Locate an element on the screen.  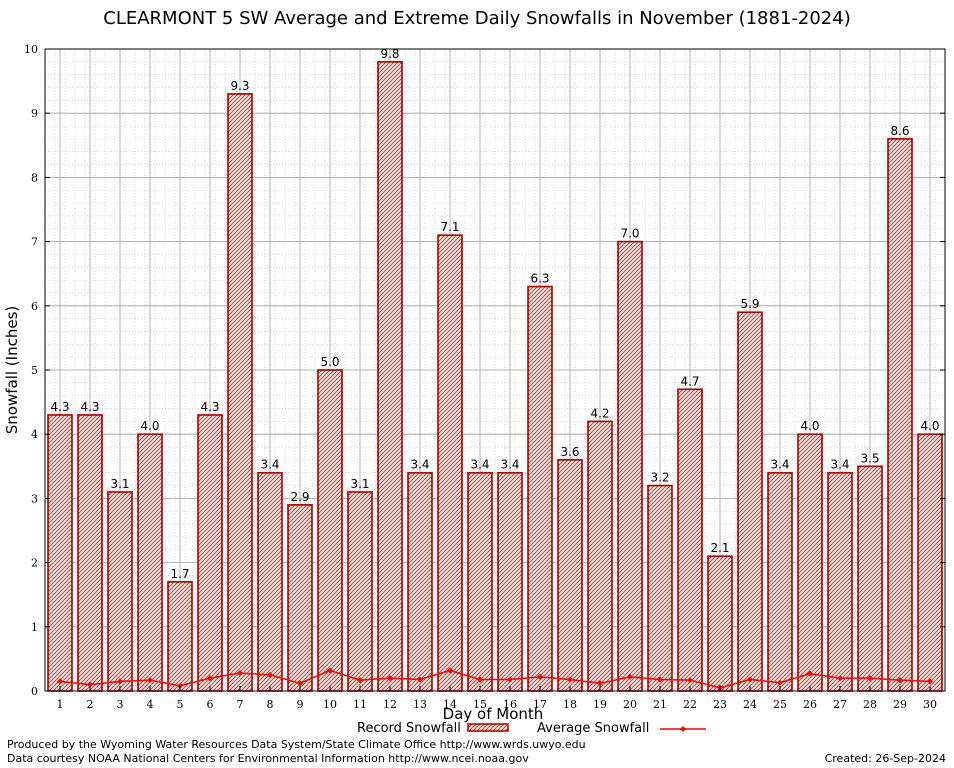
y-tick-label: 7 is located at coordinates (34, 242).